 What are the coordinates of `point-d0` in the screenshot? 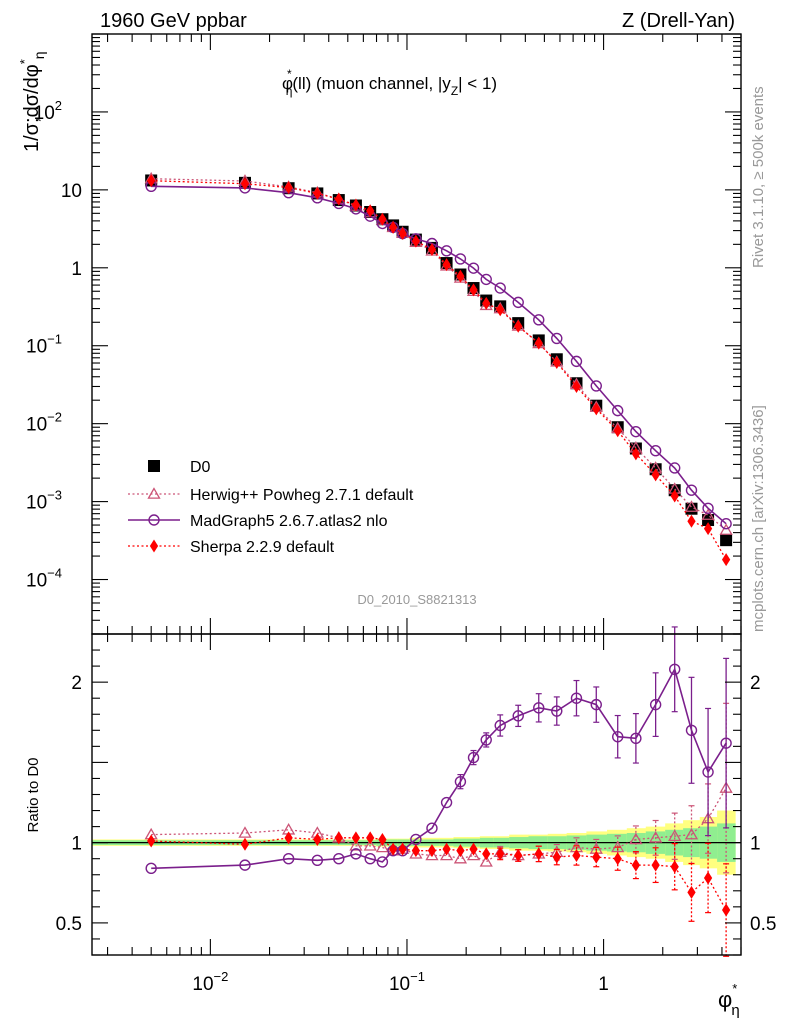 It's located at (726, 540).